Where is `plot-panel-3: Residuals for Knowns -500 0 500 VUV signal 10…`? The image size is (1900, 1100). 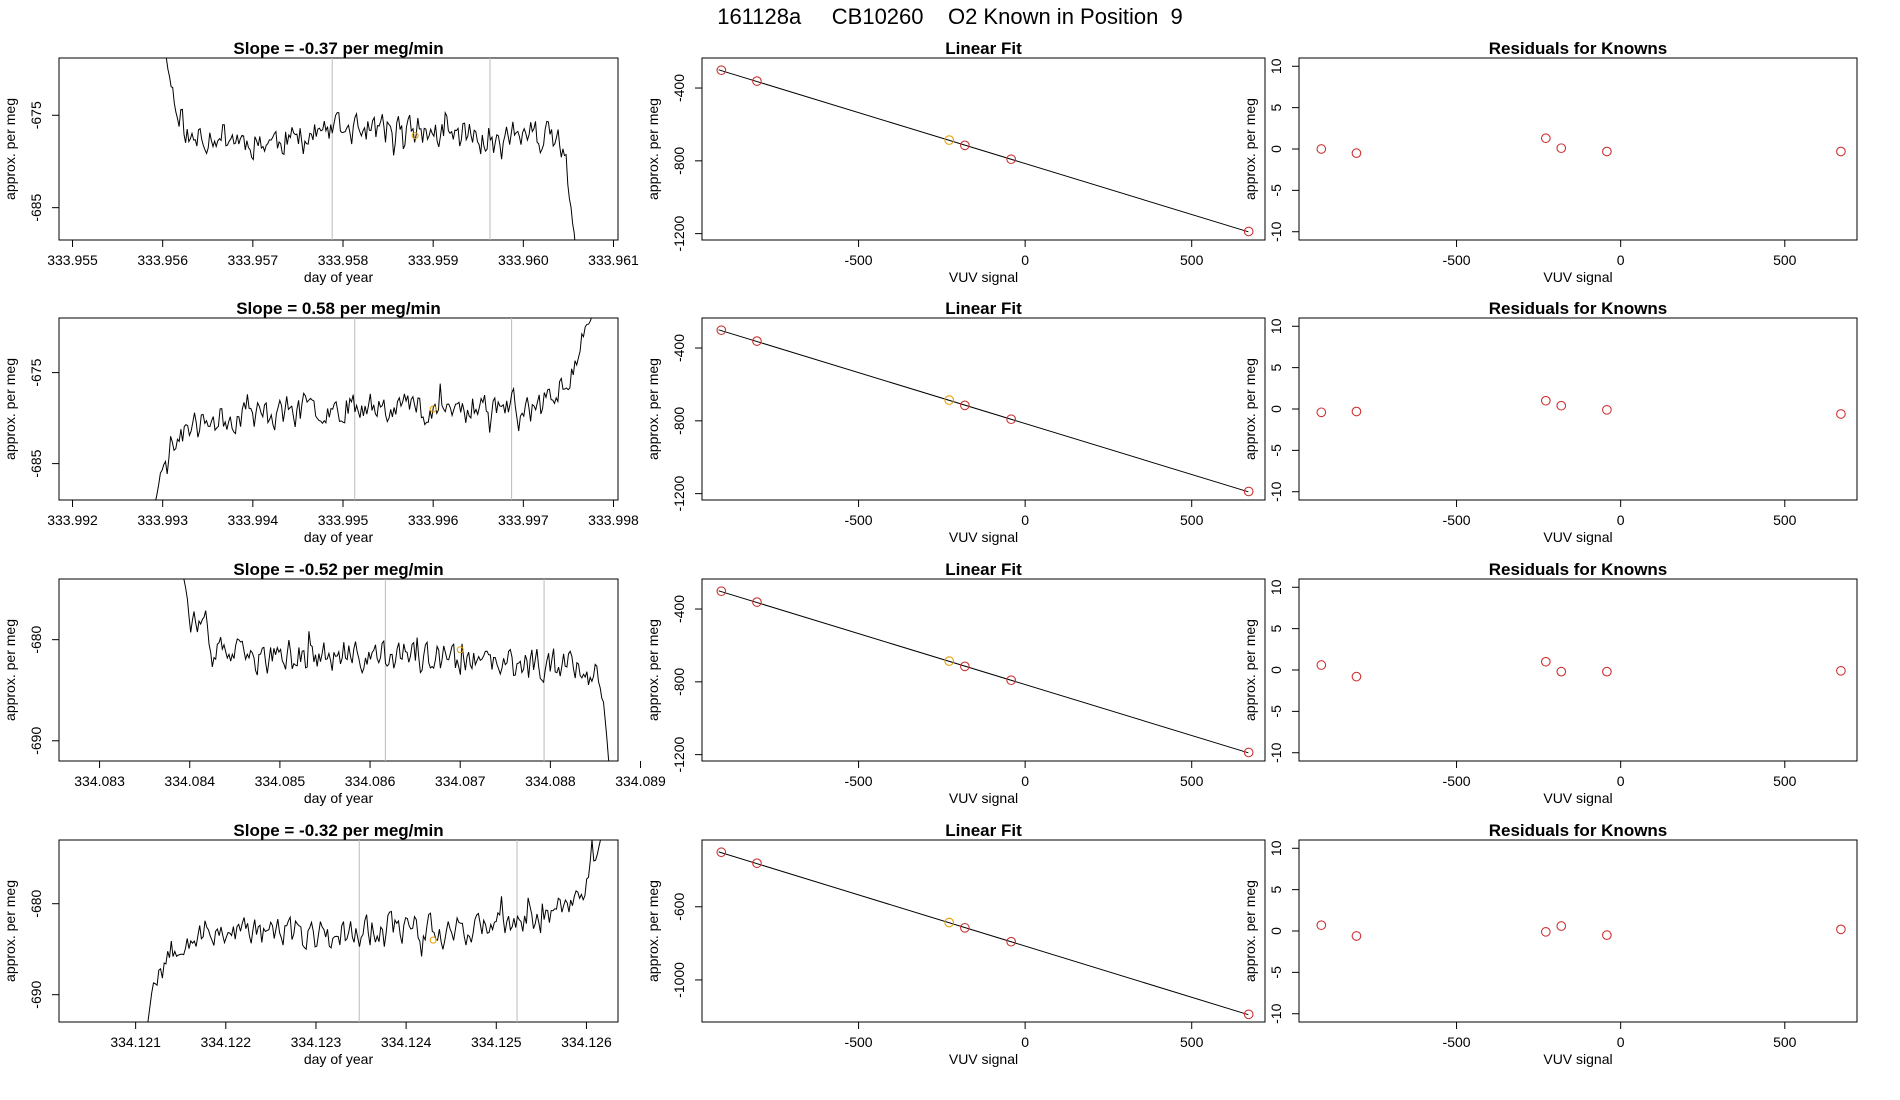 plot-panel-3: Residuals for Knowns -500 0 500 VUV signal 10… is located at coordinates (1550, 162).